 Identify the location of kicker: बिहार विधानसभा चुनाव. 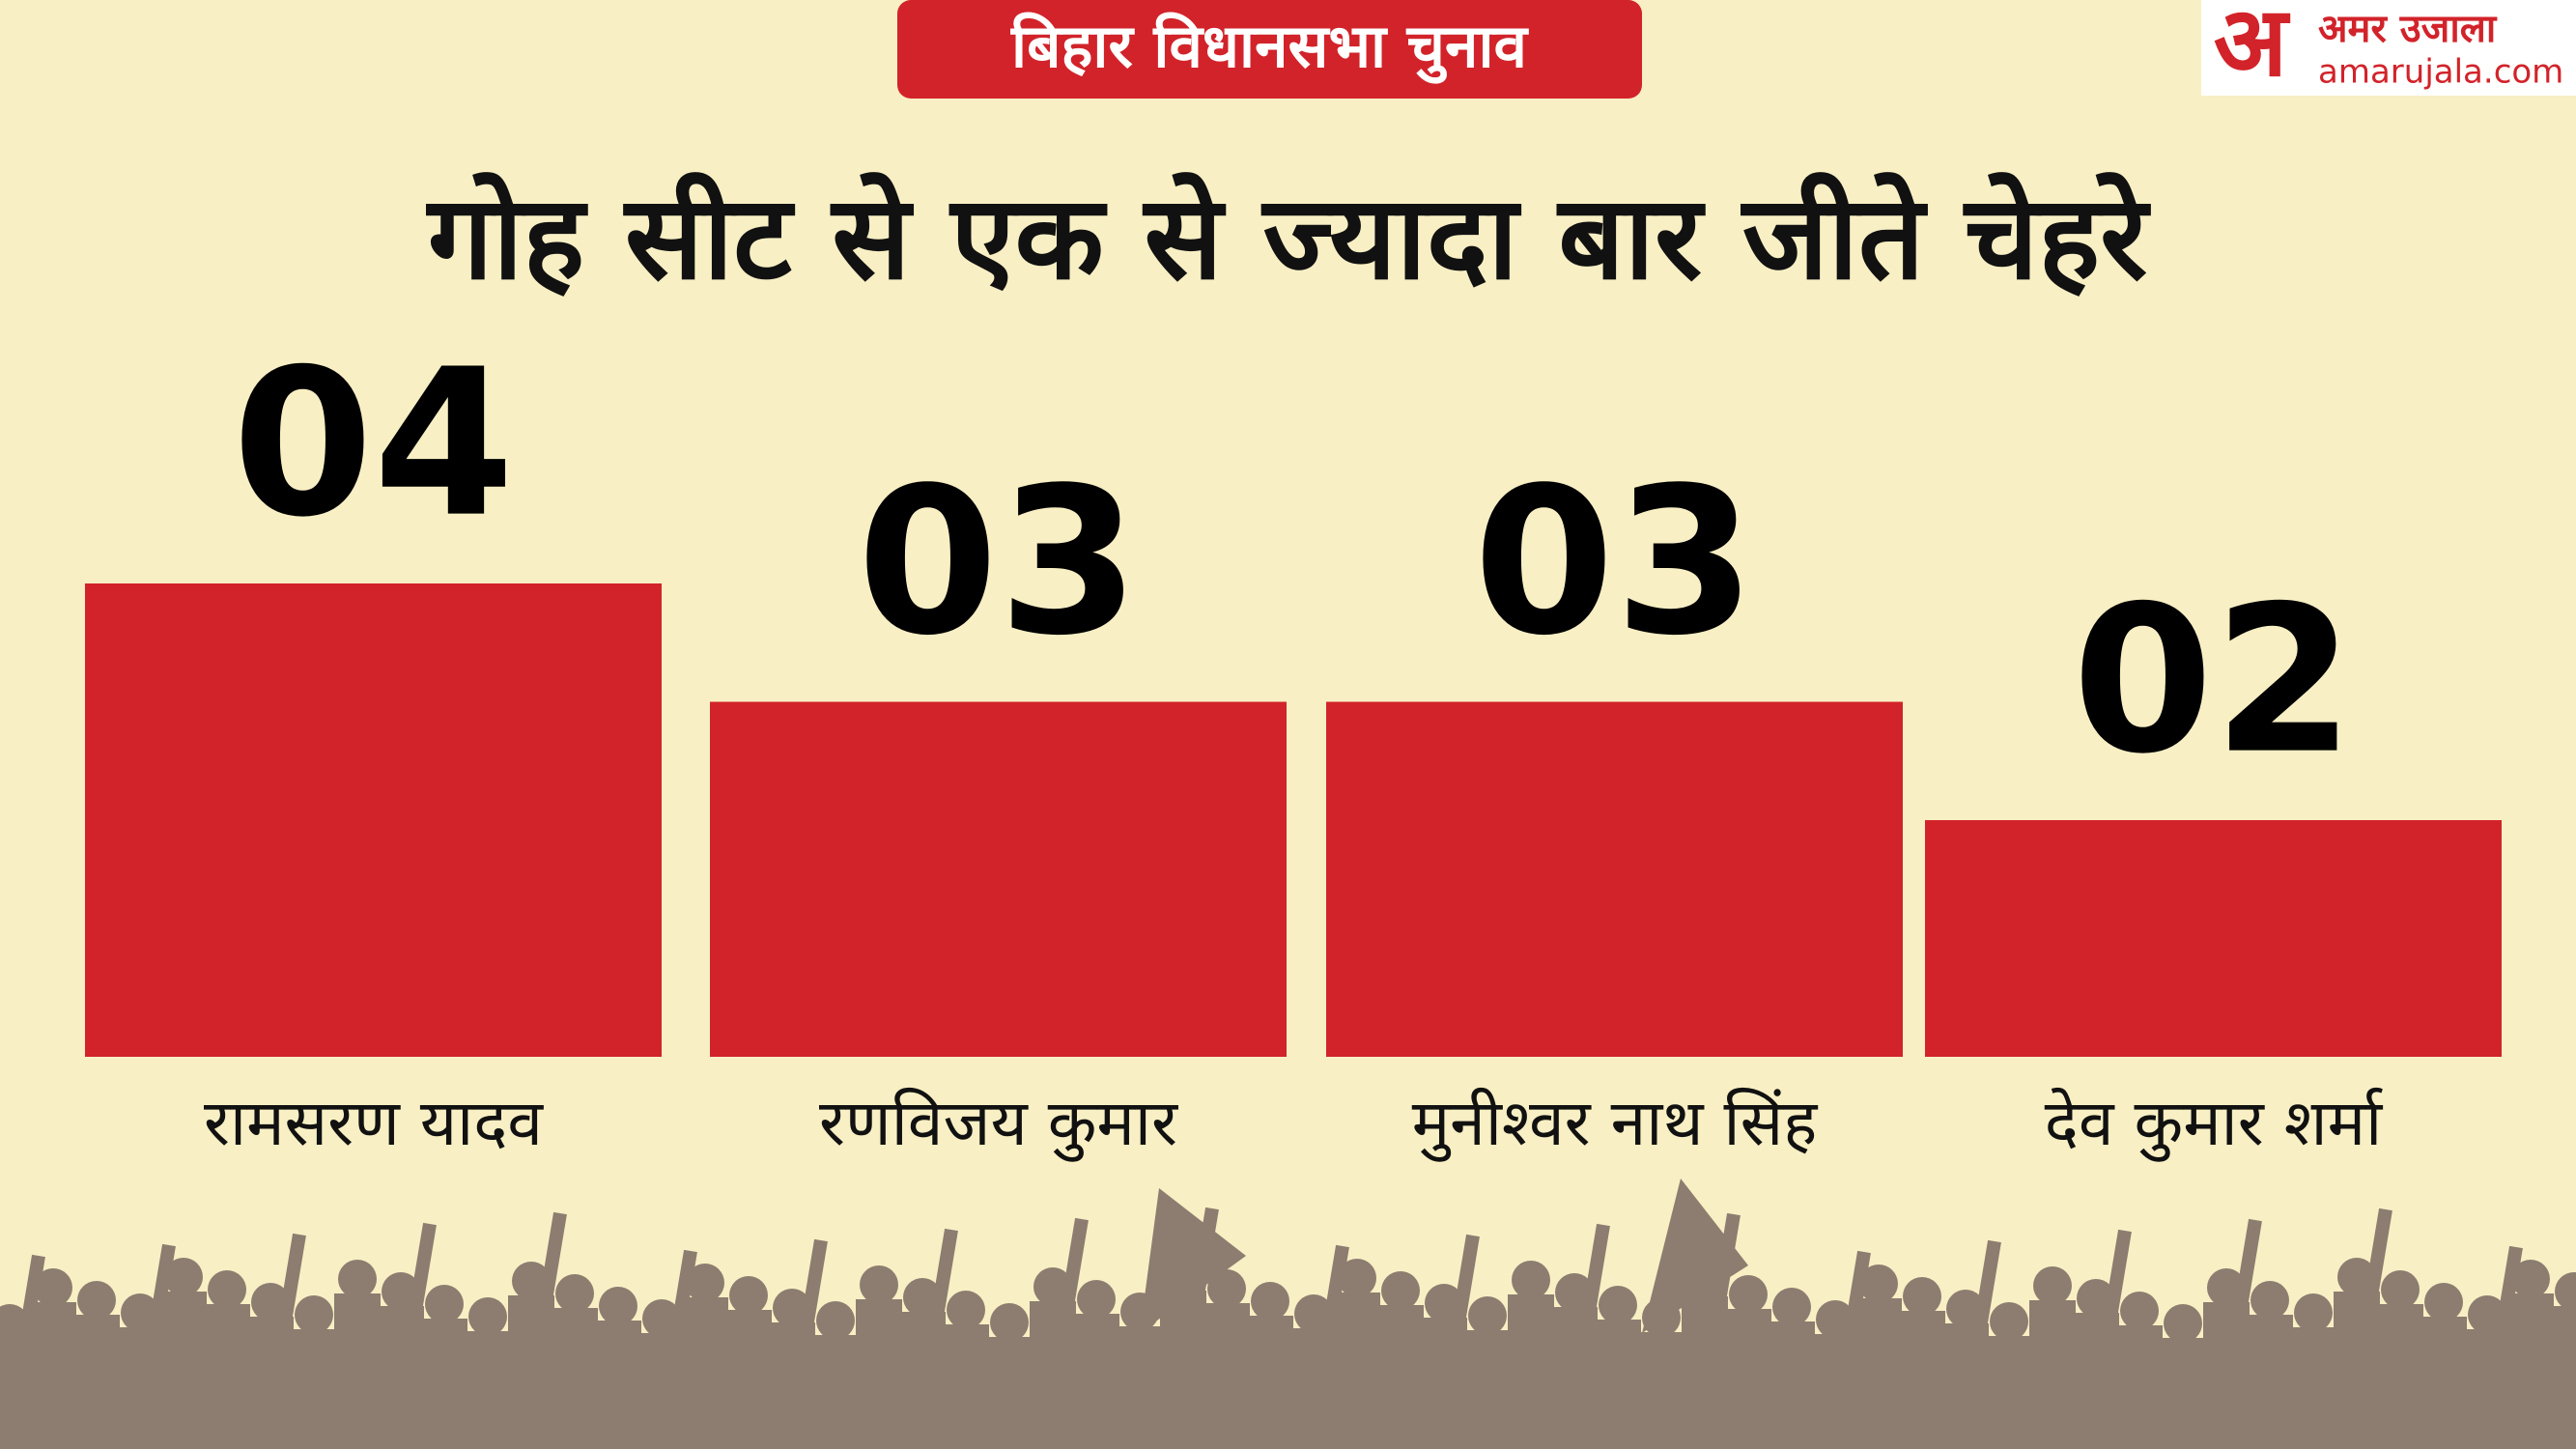
(1269, 47).